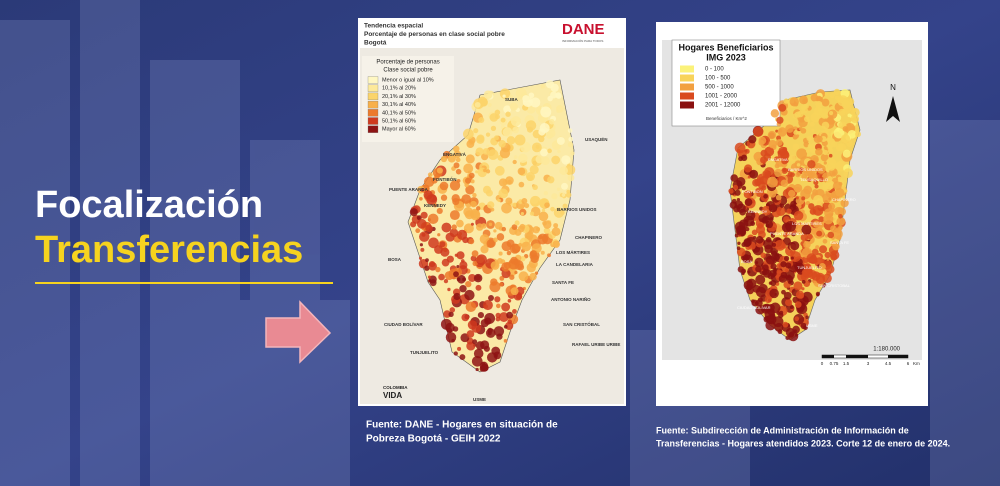 This screenshot has width=1000, height=486. I want to click on legend-label: 20,1% al 30%, so click(399, 97).